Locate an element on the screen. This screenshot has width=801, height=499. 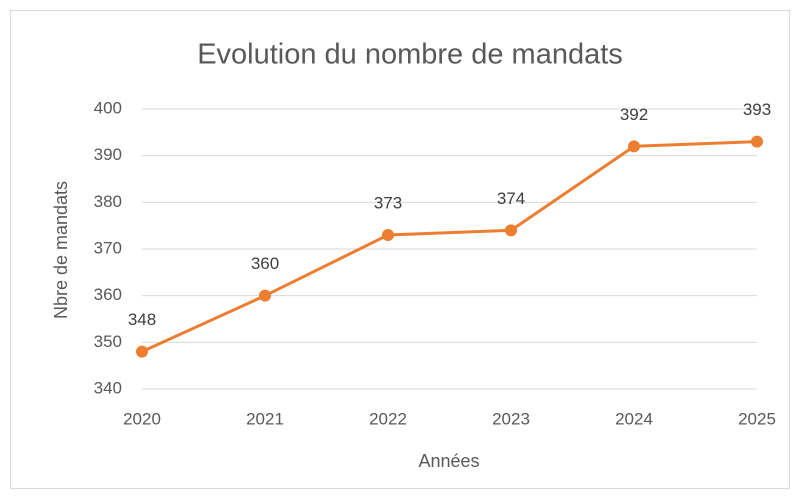
y-tick-label: 360 is located at coordinates (108, 294).